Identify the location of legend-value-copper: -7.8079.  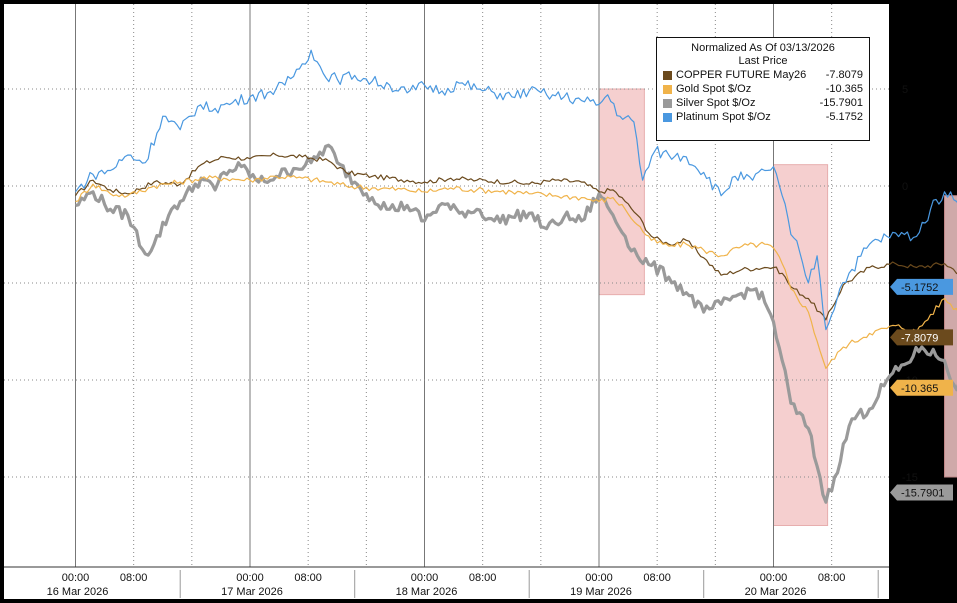
(844, 75).